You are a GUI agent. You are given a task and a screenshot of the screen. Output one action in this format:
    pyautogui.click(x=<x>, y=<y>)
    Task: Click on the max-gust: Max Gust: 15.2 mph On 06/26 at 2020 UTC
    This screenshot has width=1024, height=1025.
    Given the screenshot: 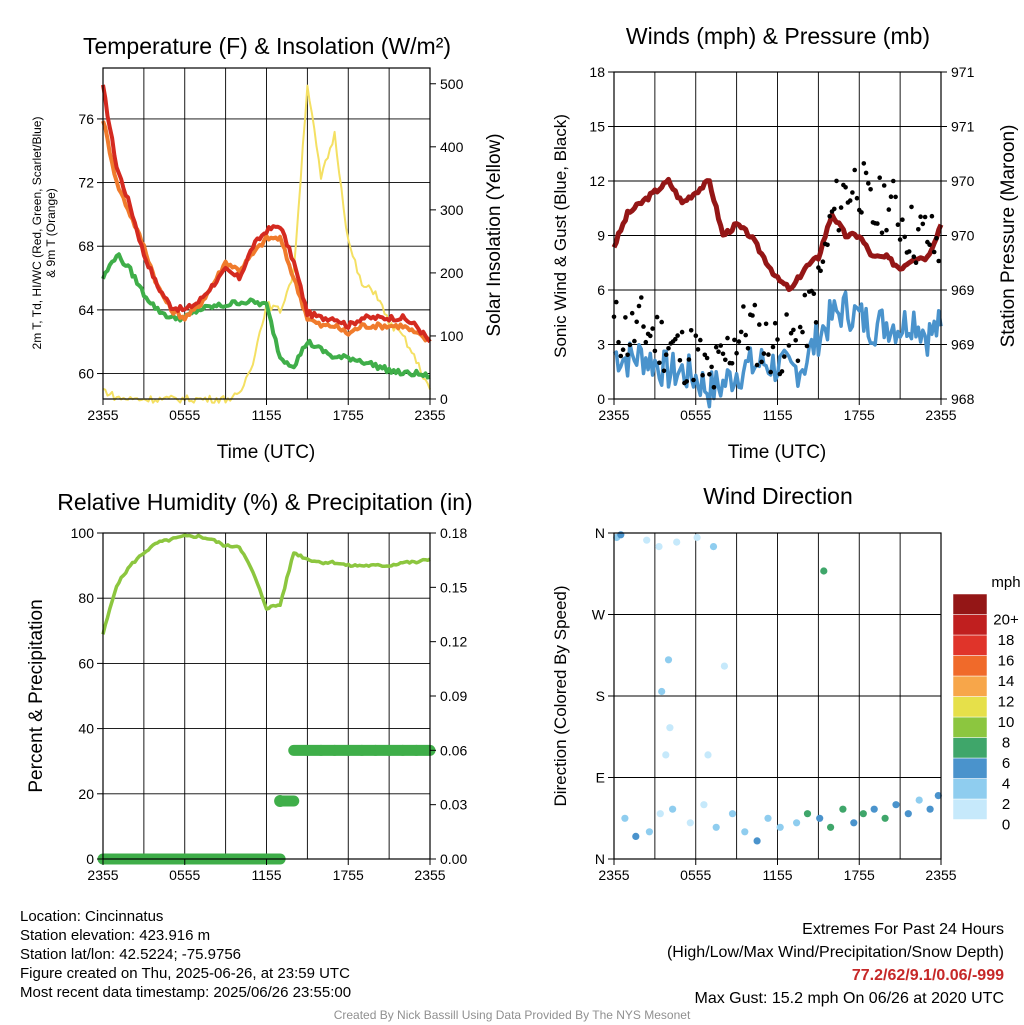 What is the action you would take?
    pyautogui.click(x=849, y=998)
    